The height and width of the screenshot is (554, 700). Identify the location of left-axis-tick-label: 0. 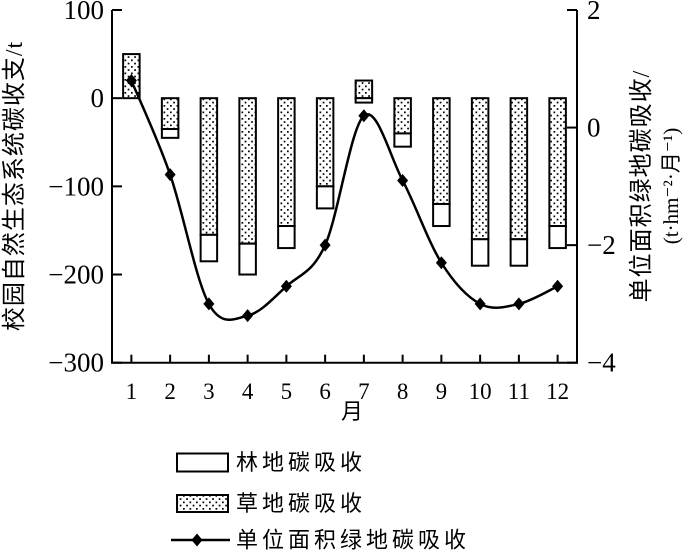
(98, 98).